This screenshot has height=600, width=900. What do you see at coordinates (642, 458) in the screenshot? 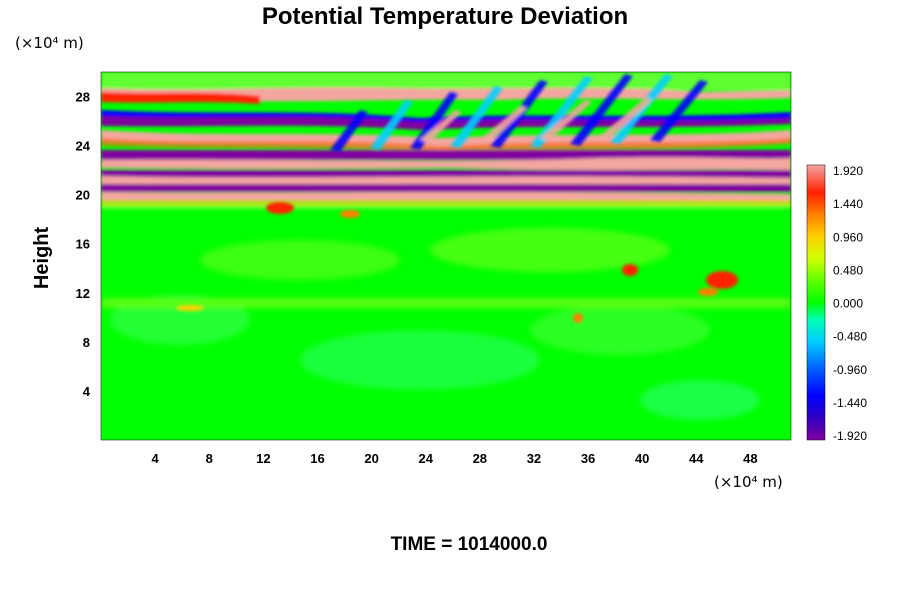
I see `x-tick-label: 40` at bounding box center [642, 458].